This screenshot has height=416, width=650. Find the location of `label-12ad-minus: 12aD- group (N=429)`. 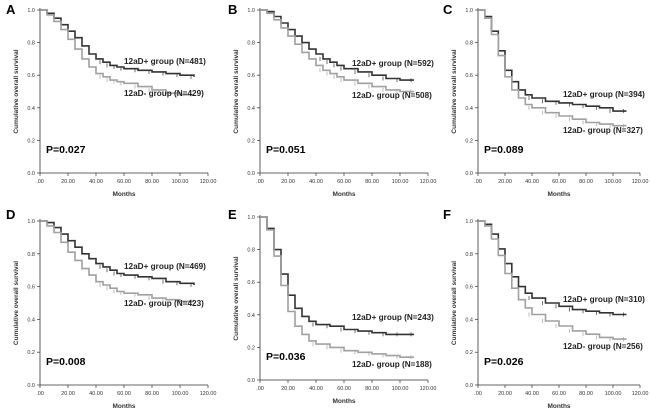

label-12ad-minus: 12aD- group (N=429) is located at coordinates (164, 93).